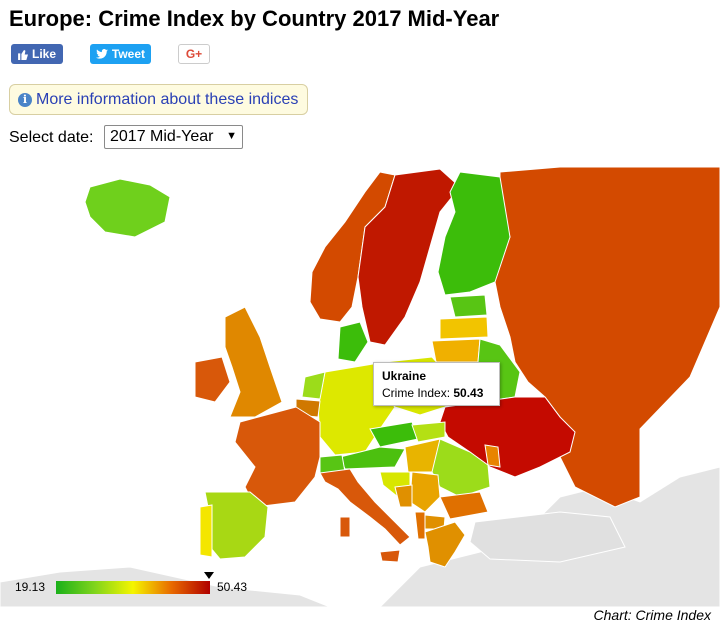  I want to click on legend-pointer-icon, so click(209, 575).